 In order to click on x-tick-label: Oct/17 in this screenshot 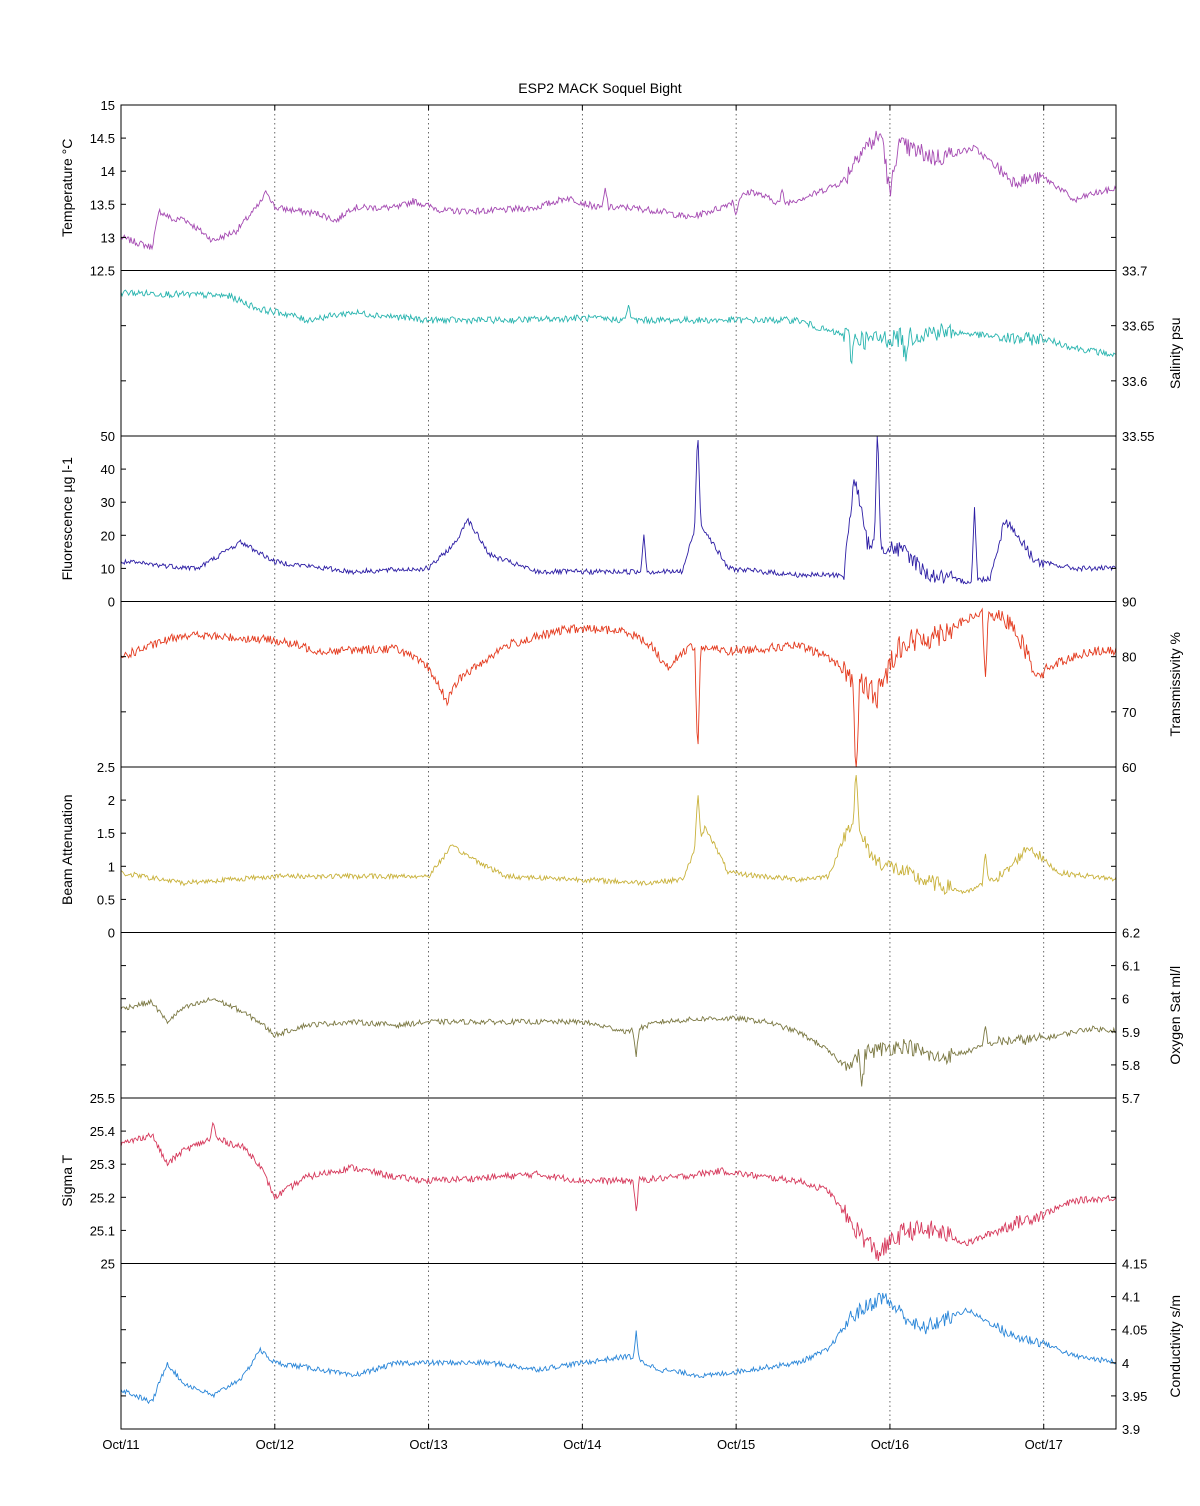, I will do `click(1044, 1444)`.